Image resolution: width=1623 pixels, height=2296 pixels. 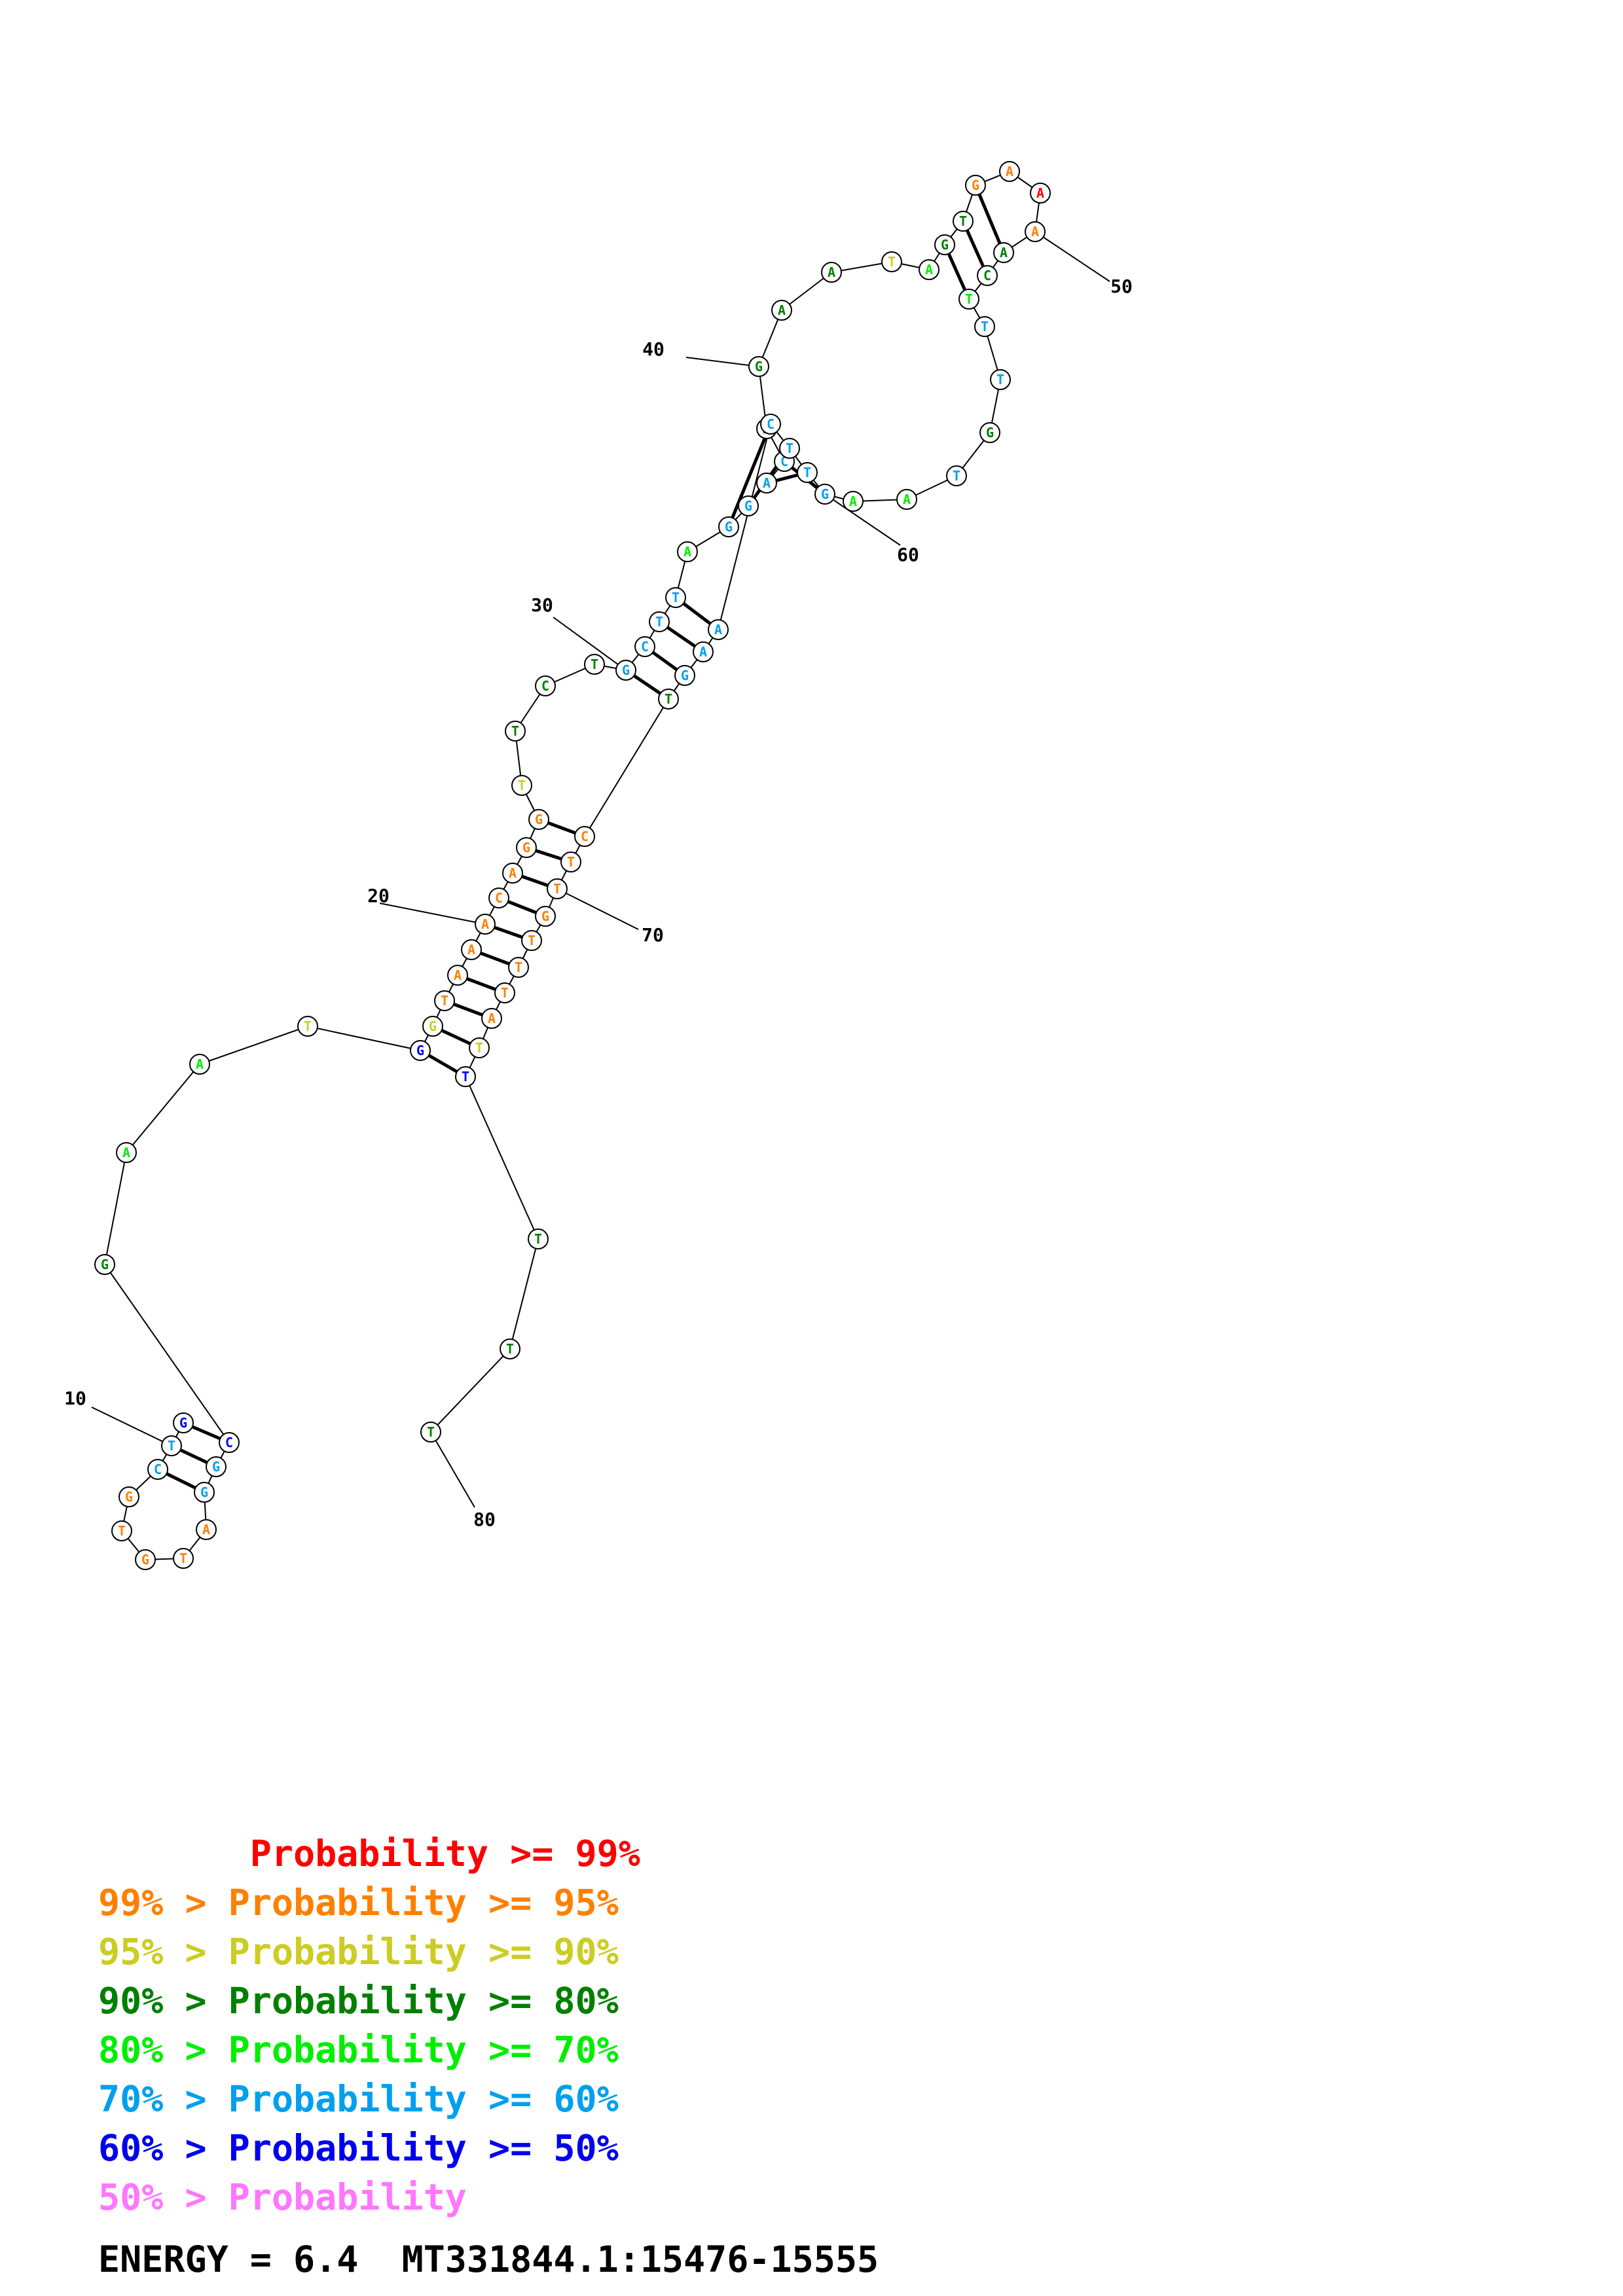 I want to click on legend-entry: 99% > Probability >= 95%, so click(x=358, y=1903).